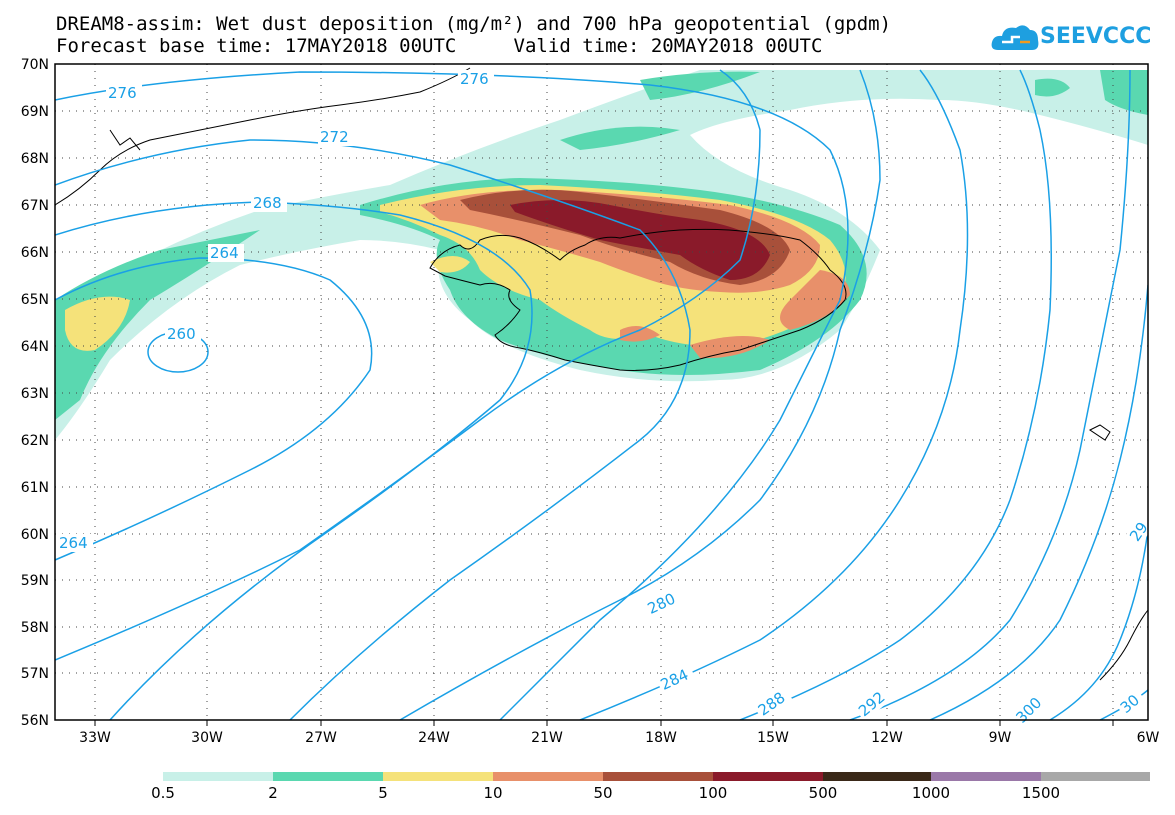  I want to click on colorbar-label: 1500, so click(1041, 793).